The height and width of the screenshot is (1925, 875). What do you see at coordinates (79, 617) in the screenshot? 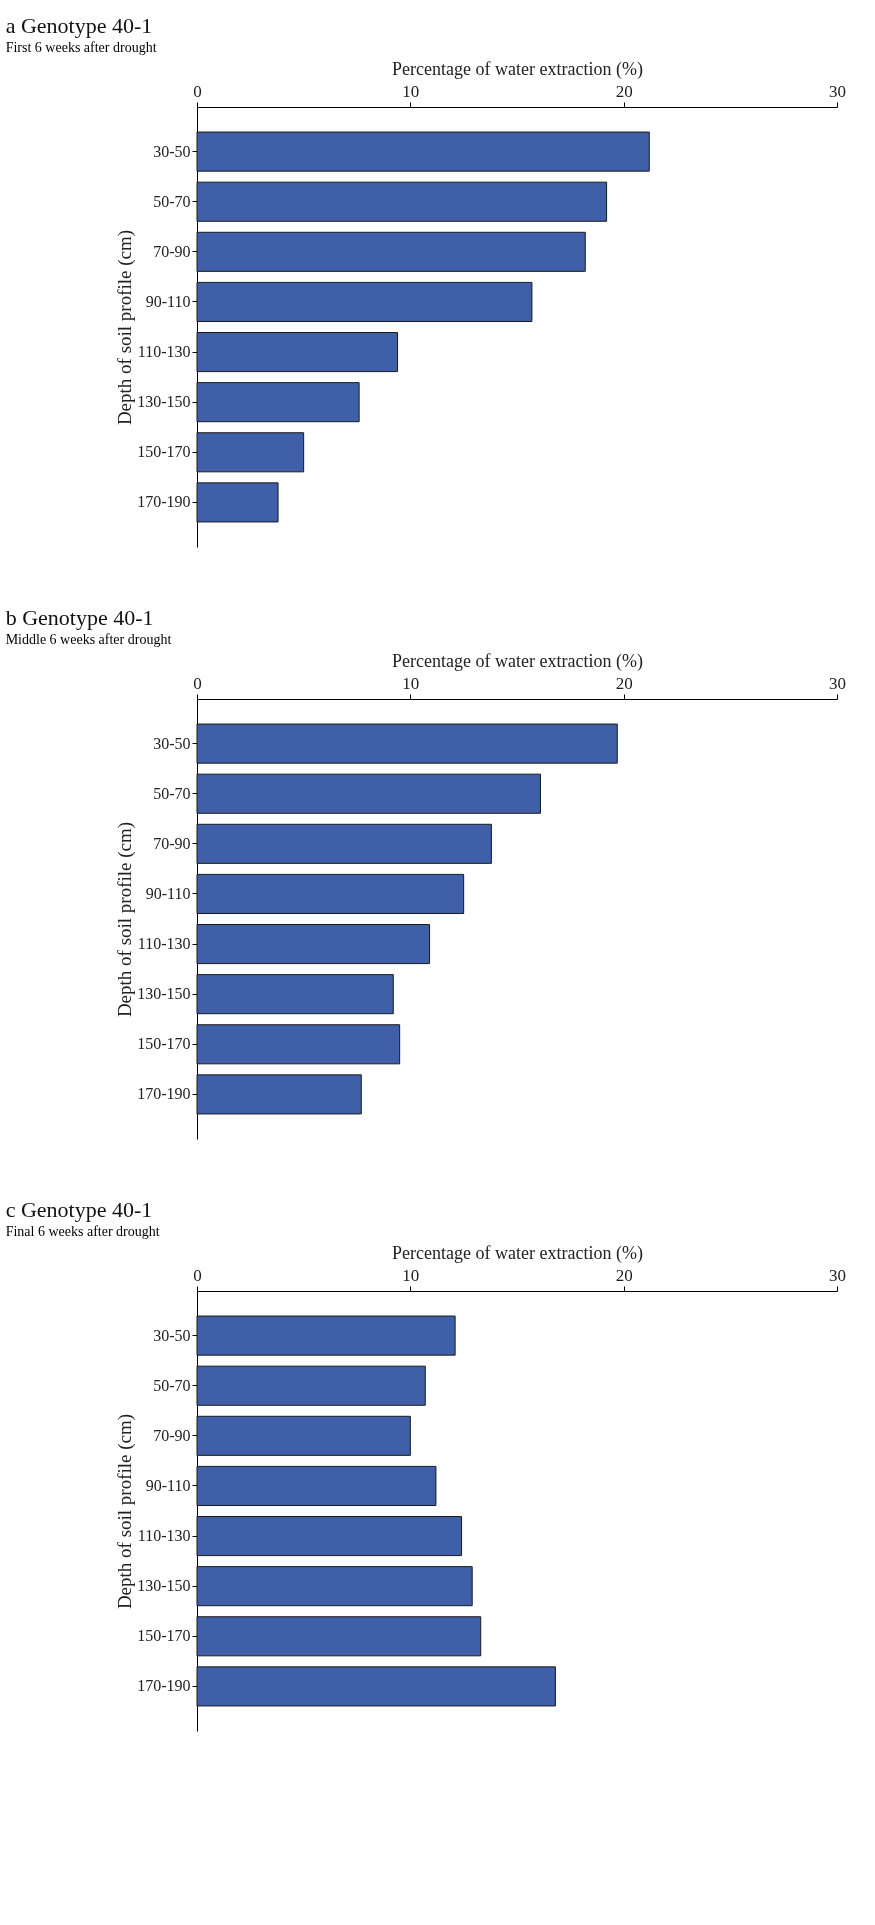
I see `chart-title: b Genotype 40-1` at bounding box center [79, 617].